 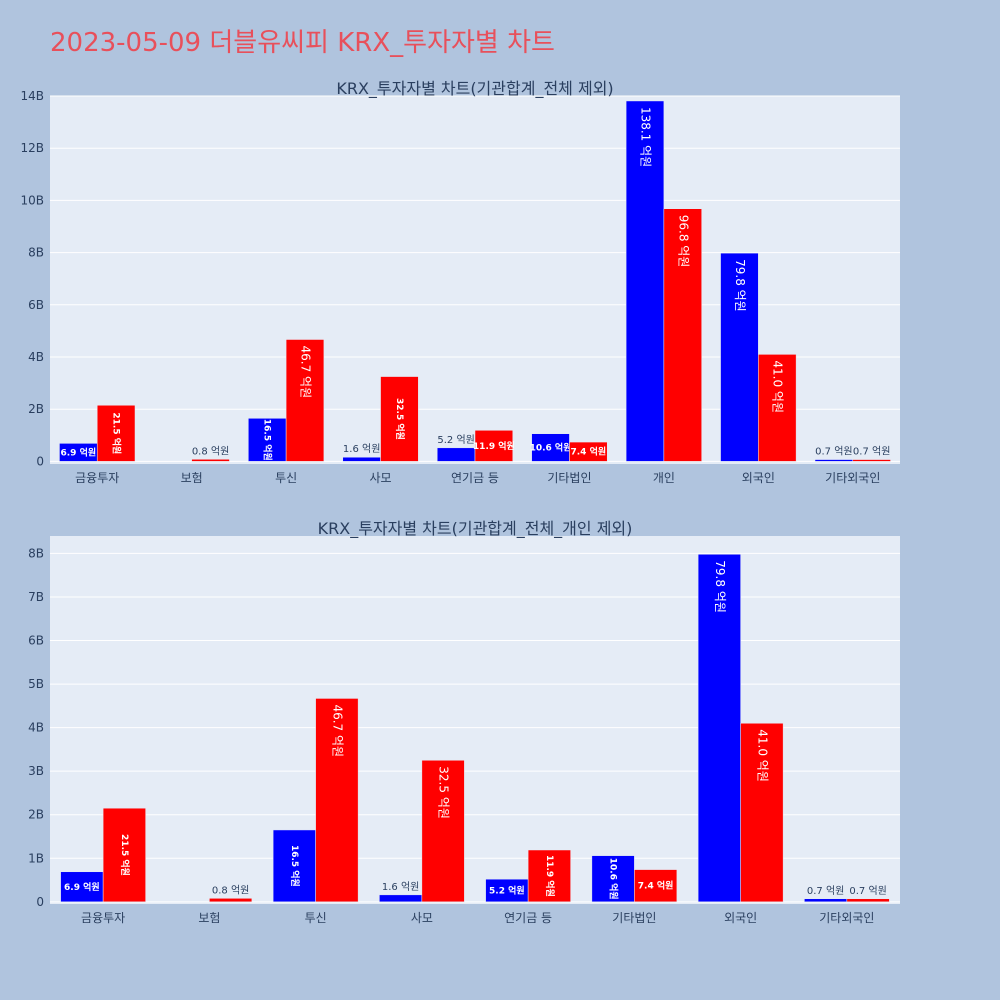 What do you see at coordinates (302, 43) in the screenshot?
I see `page-title: 2023-05-09 더블유씨피 KRX_투자자별 차트` at bounding box center [302, 43].